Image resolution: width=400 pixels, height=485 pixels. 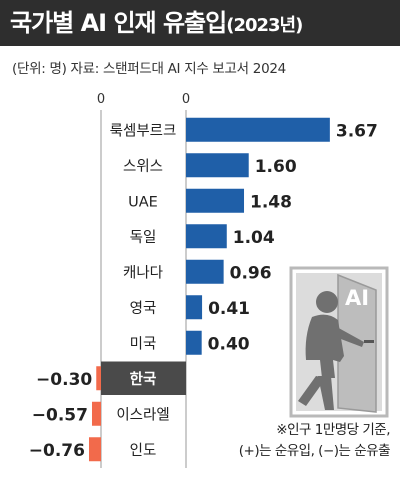 I want to click on value-label: 0.96, so click(x=251, y=273).